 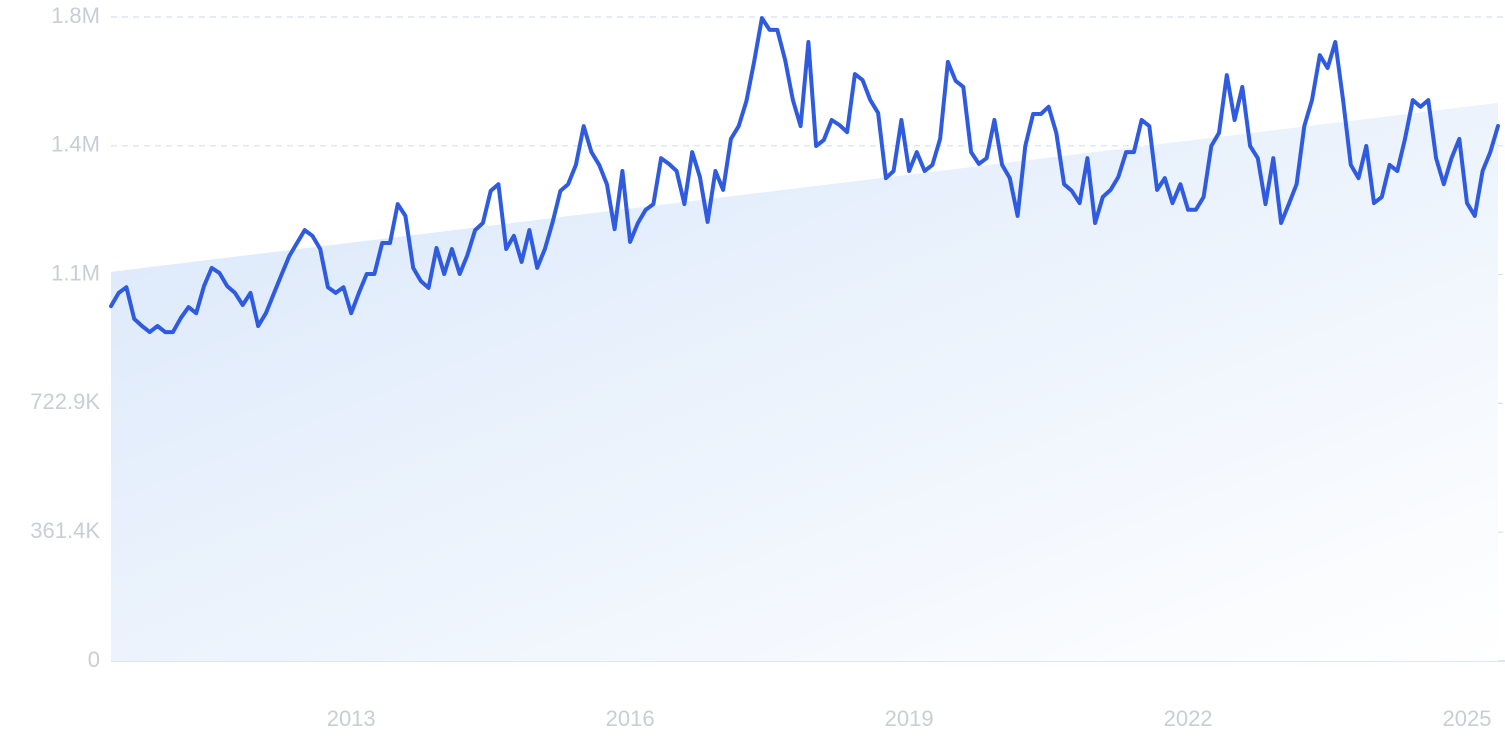 I want to click on y-tick-label: 0, so click(x=94, y=659).